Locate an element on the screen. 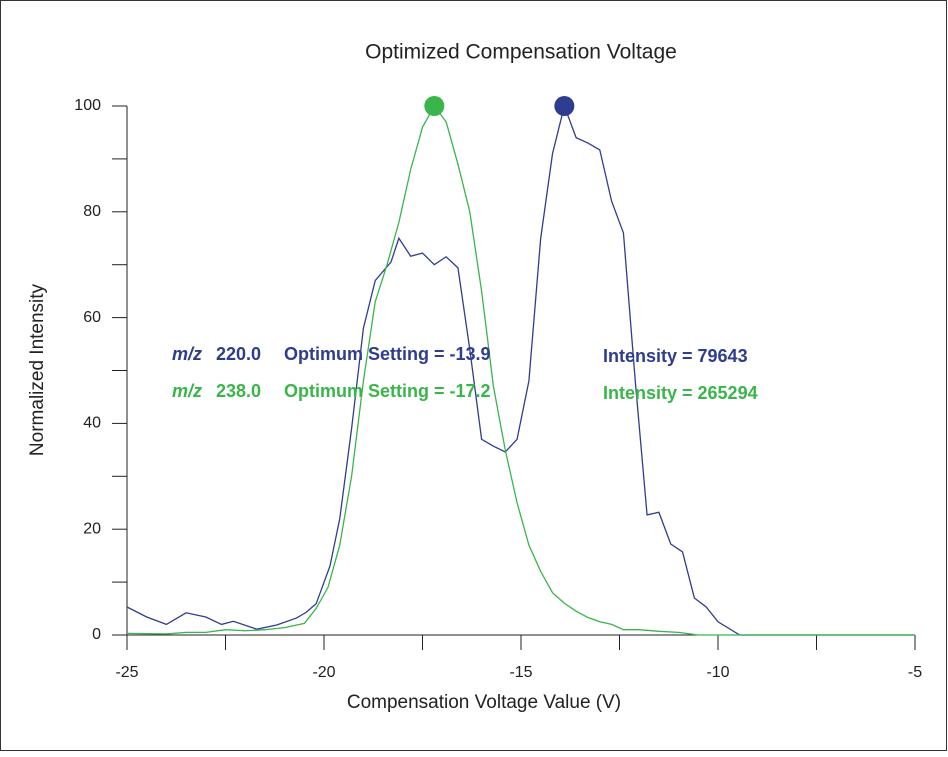 The width and height of the screenshot is (948, 757). x-tick-label: -5 is located at coordinates (915, 672).